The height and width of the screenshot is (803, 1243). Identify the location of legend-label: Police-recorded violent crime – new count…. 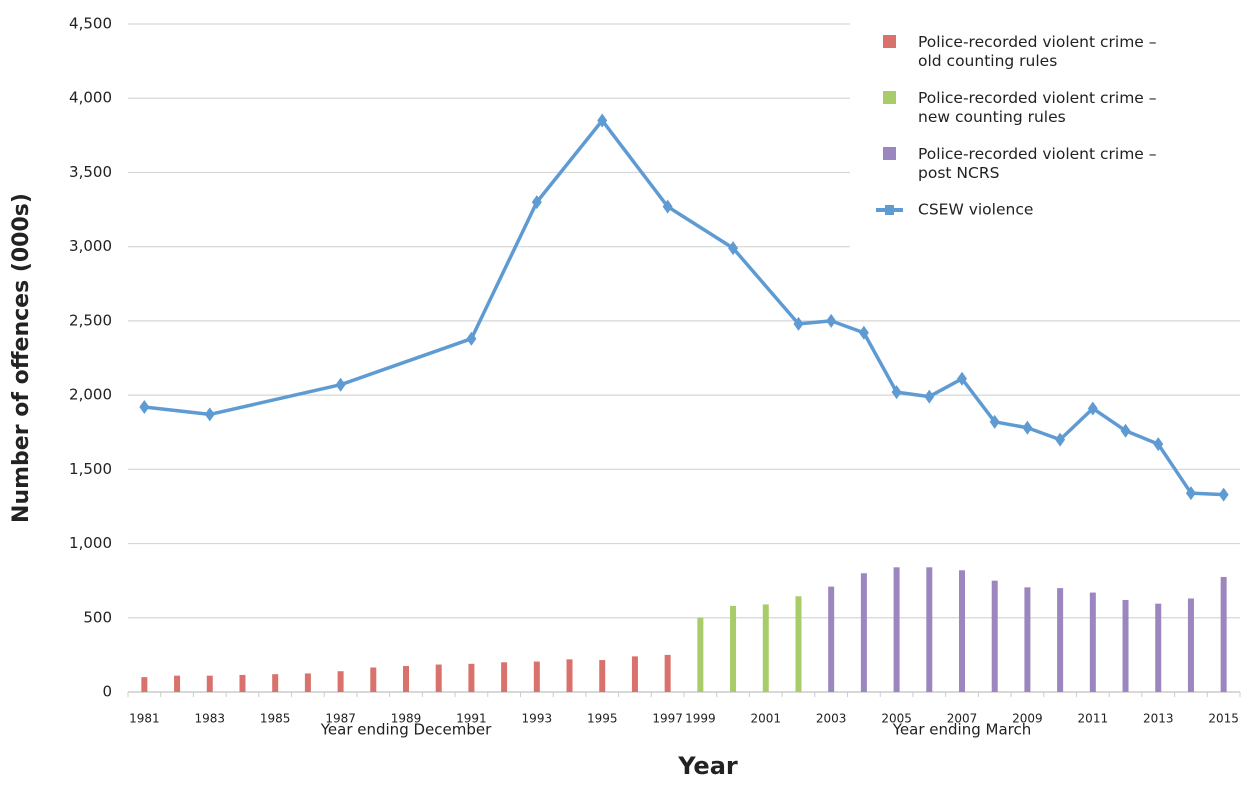
(1037, 107).